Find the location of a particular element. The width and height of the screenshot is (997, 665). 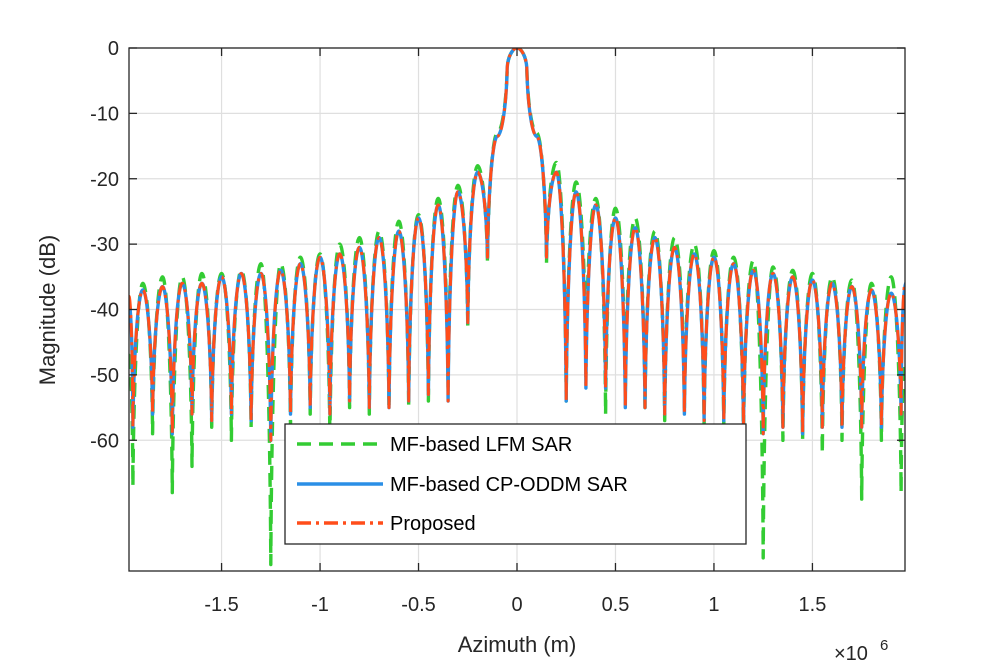

legend-entry: MF-based LFM SAR is located at coordinates (434, 445).